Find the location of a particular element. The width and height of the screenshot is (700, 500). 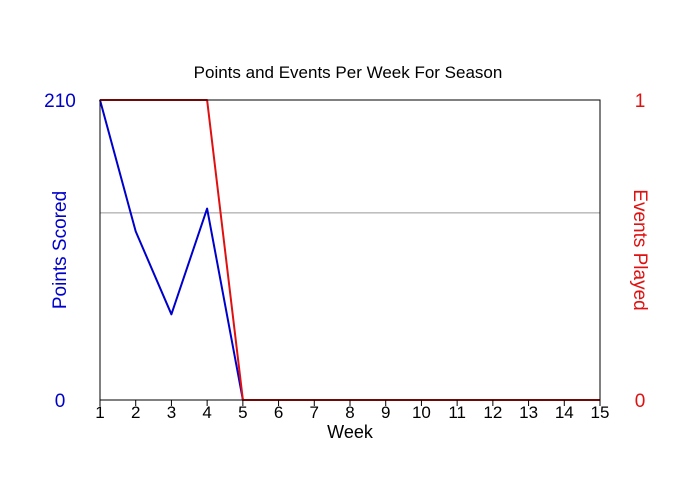

x-tick-label: 4 is located at coordinates (206, 412).